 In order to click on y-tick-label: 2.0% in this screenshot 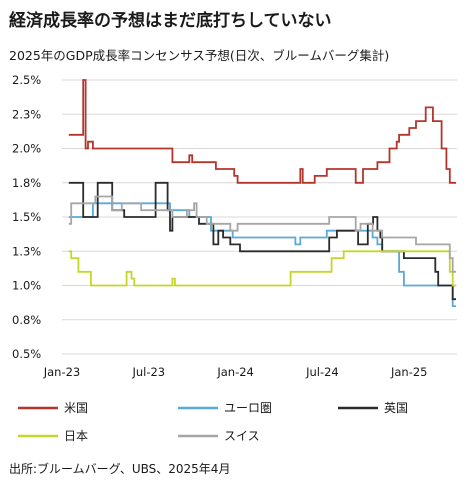, I will do `click(26, 149)`.